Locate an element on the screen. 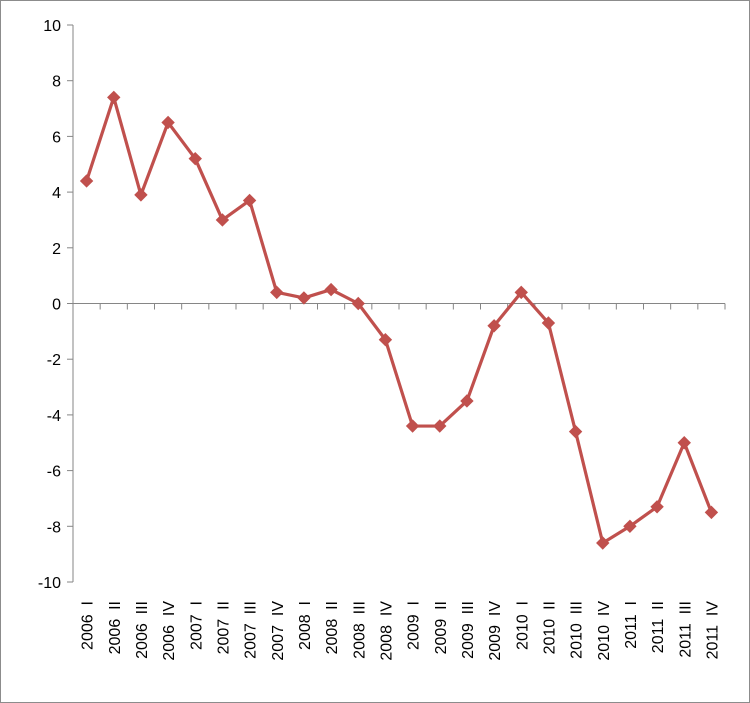 This screenshot has height=703, width=750. x-tick-label: 2009 IV is located at coordinates (495, 631).